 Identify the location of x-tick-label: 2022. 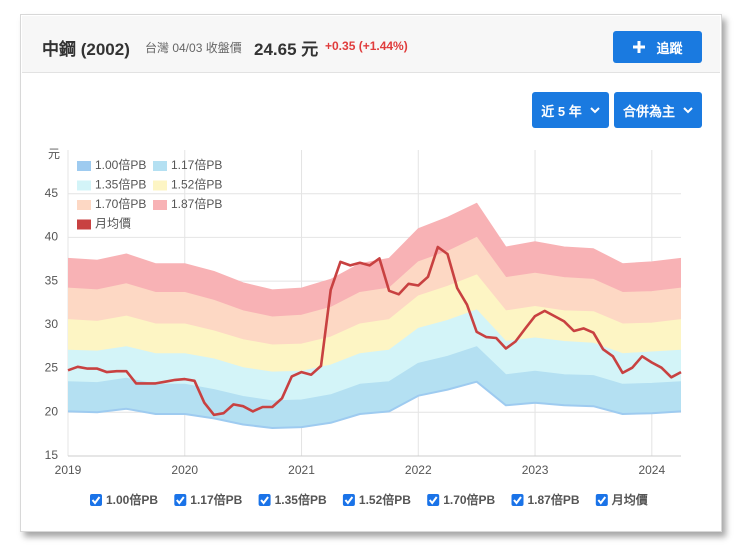
(418, 470).